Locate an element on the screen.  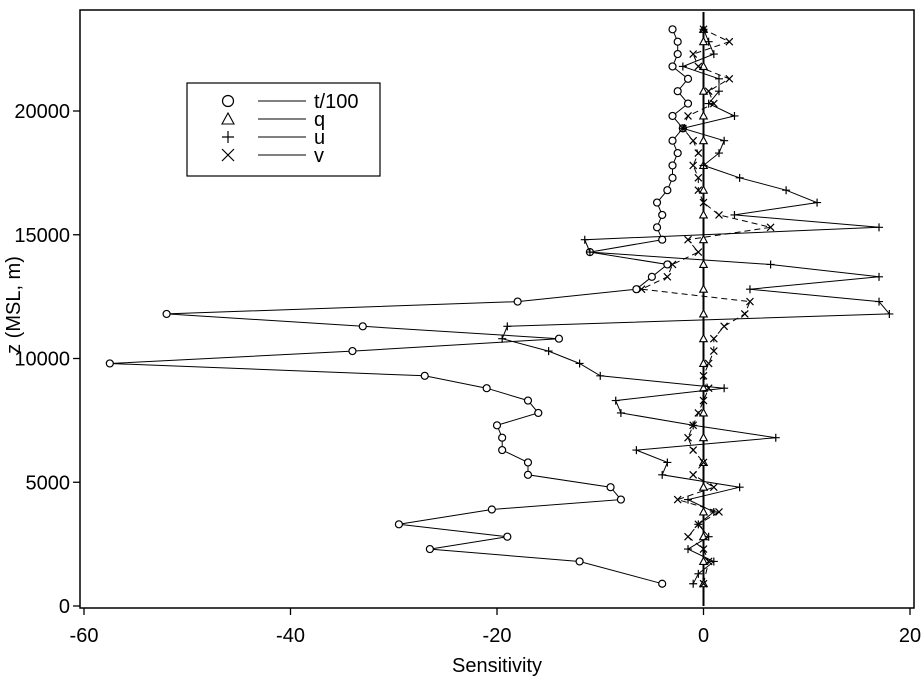
series-q is located at coordinates (703, 306).